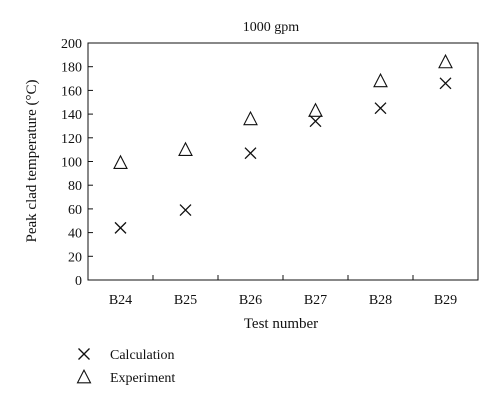  Describe the element at coordinates (445, 300) in the screenshot. I see `x-tick-label: B29` at that location.